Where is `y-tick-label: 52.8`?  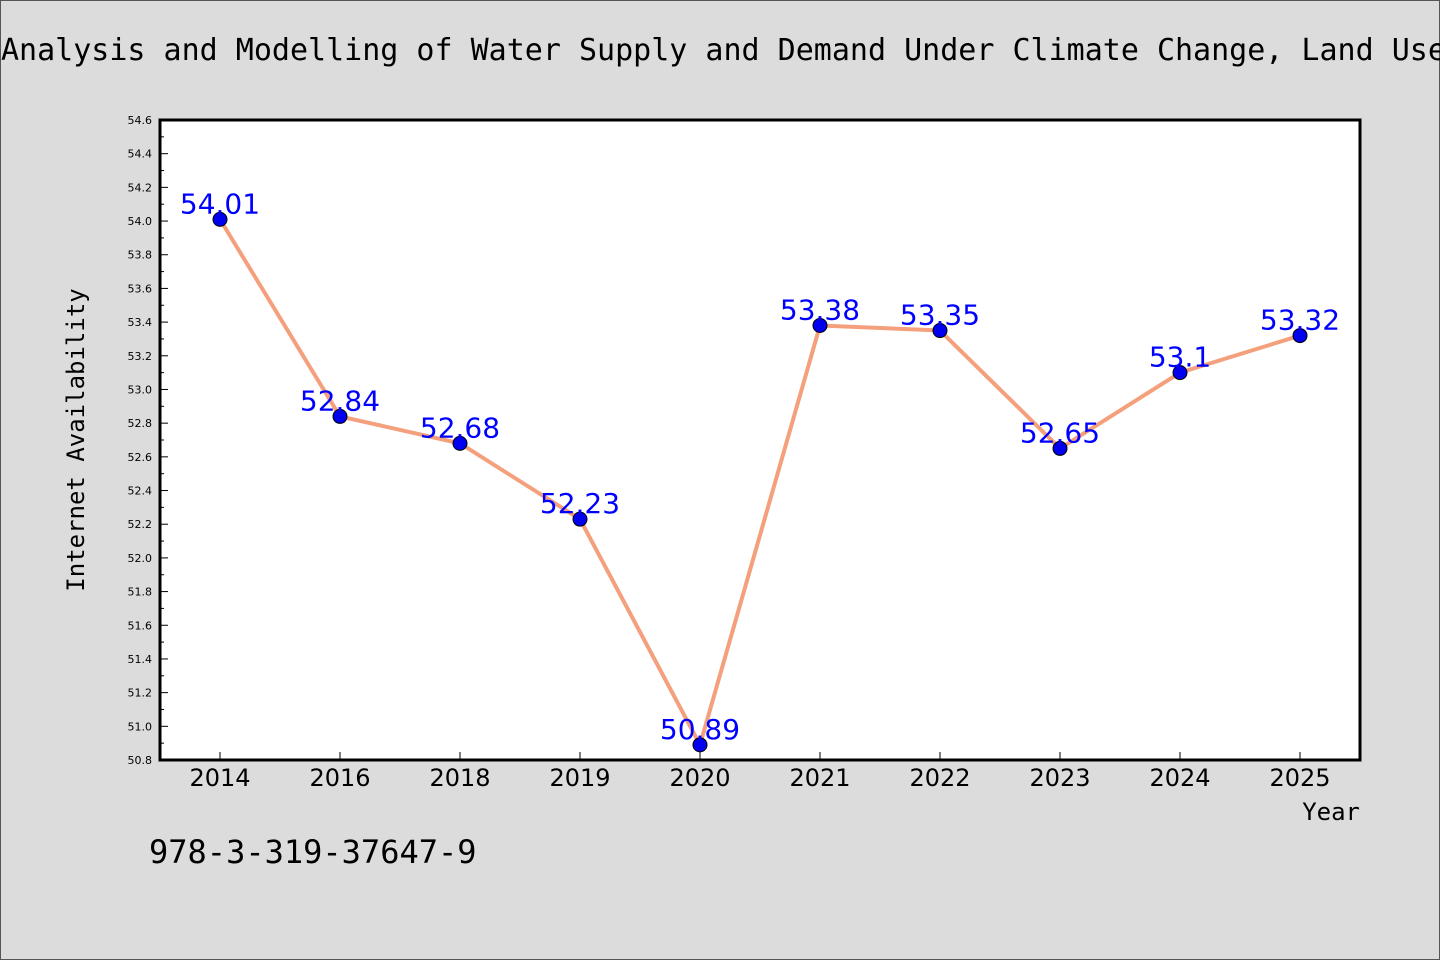 y-tick-label: 52.8 is located at coordinates (140, 423).